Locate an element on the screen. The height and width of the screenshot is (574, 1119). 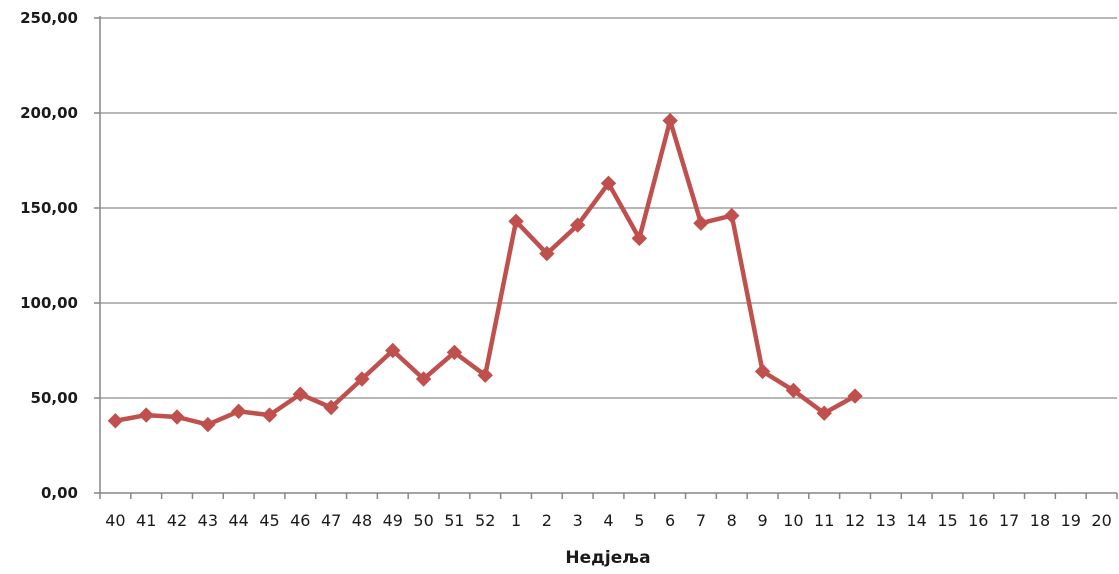
x-tick-label: 11 is located at coordinates (824, 520).